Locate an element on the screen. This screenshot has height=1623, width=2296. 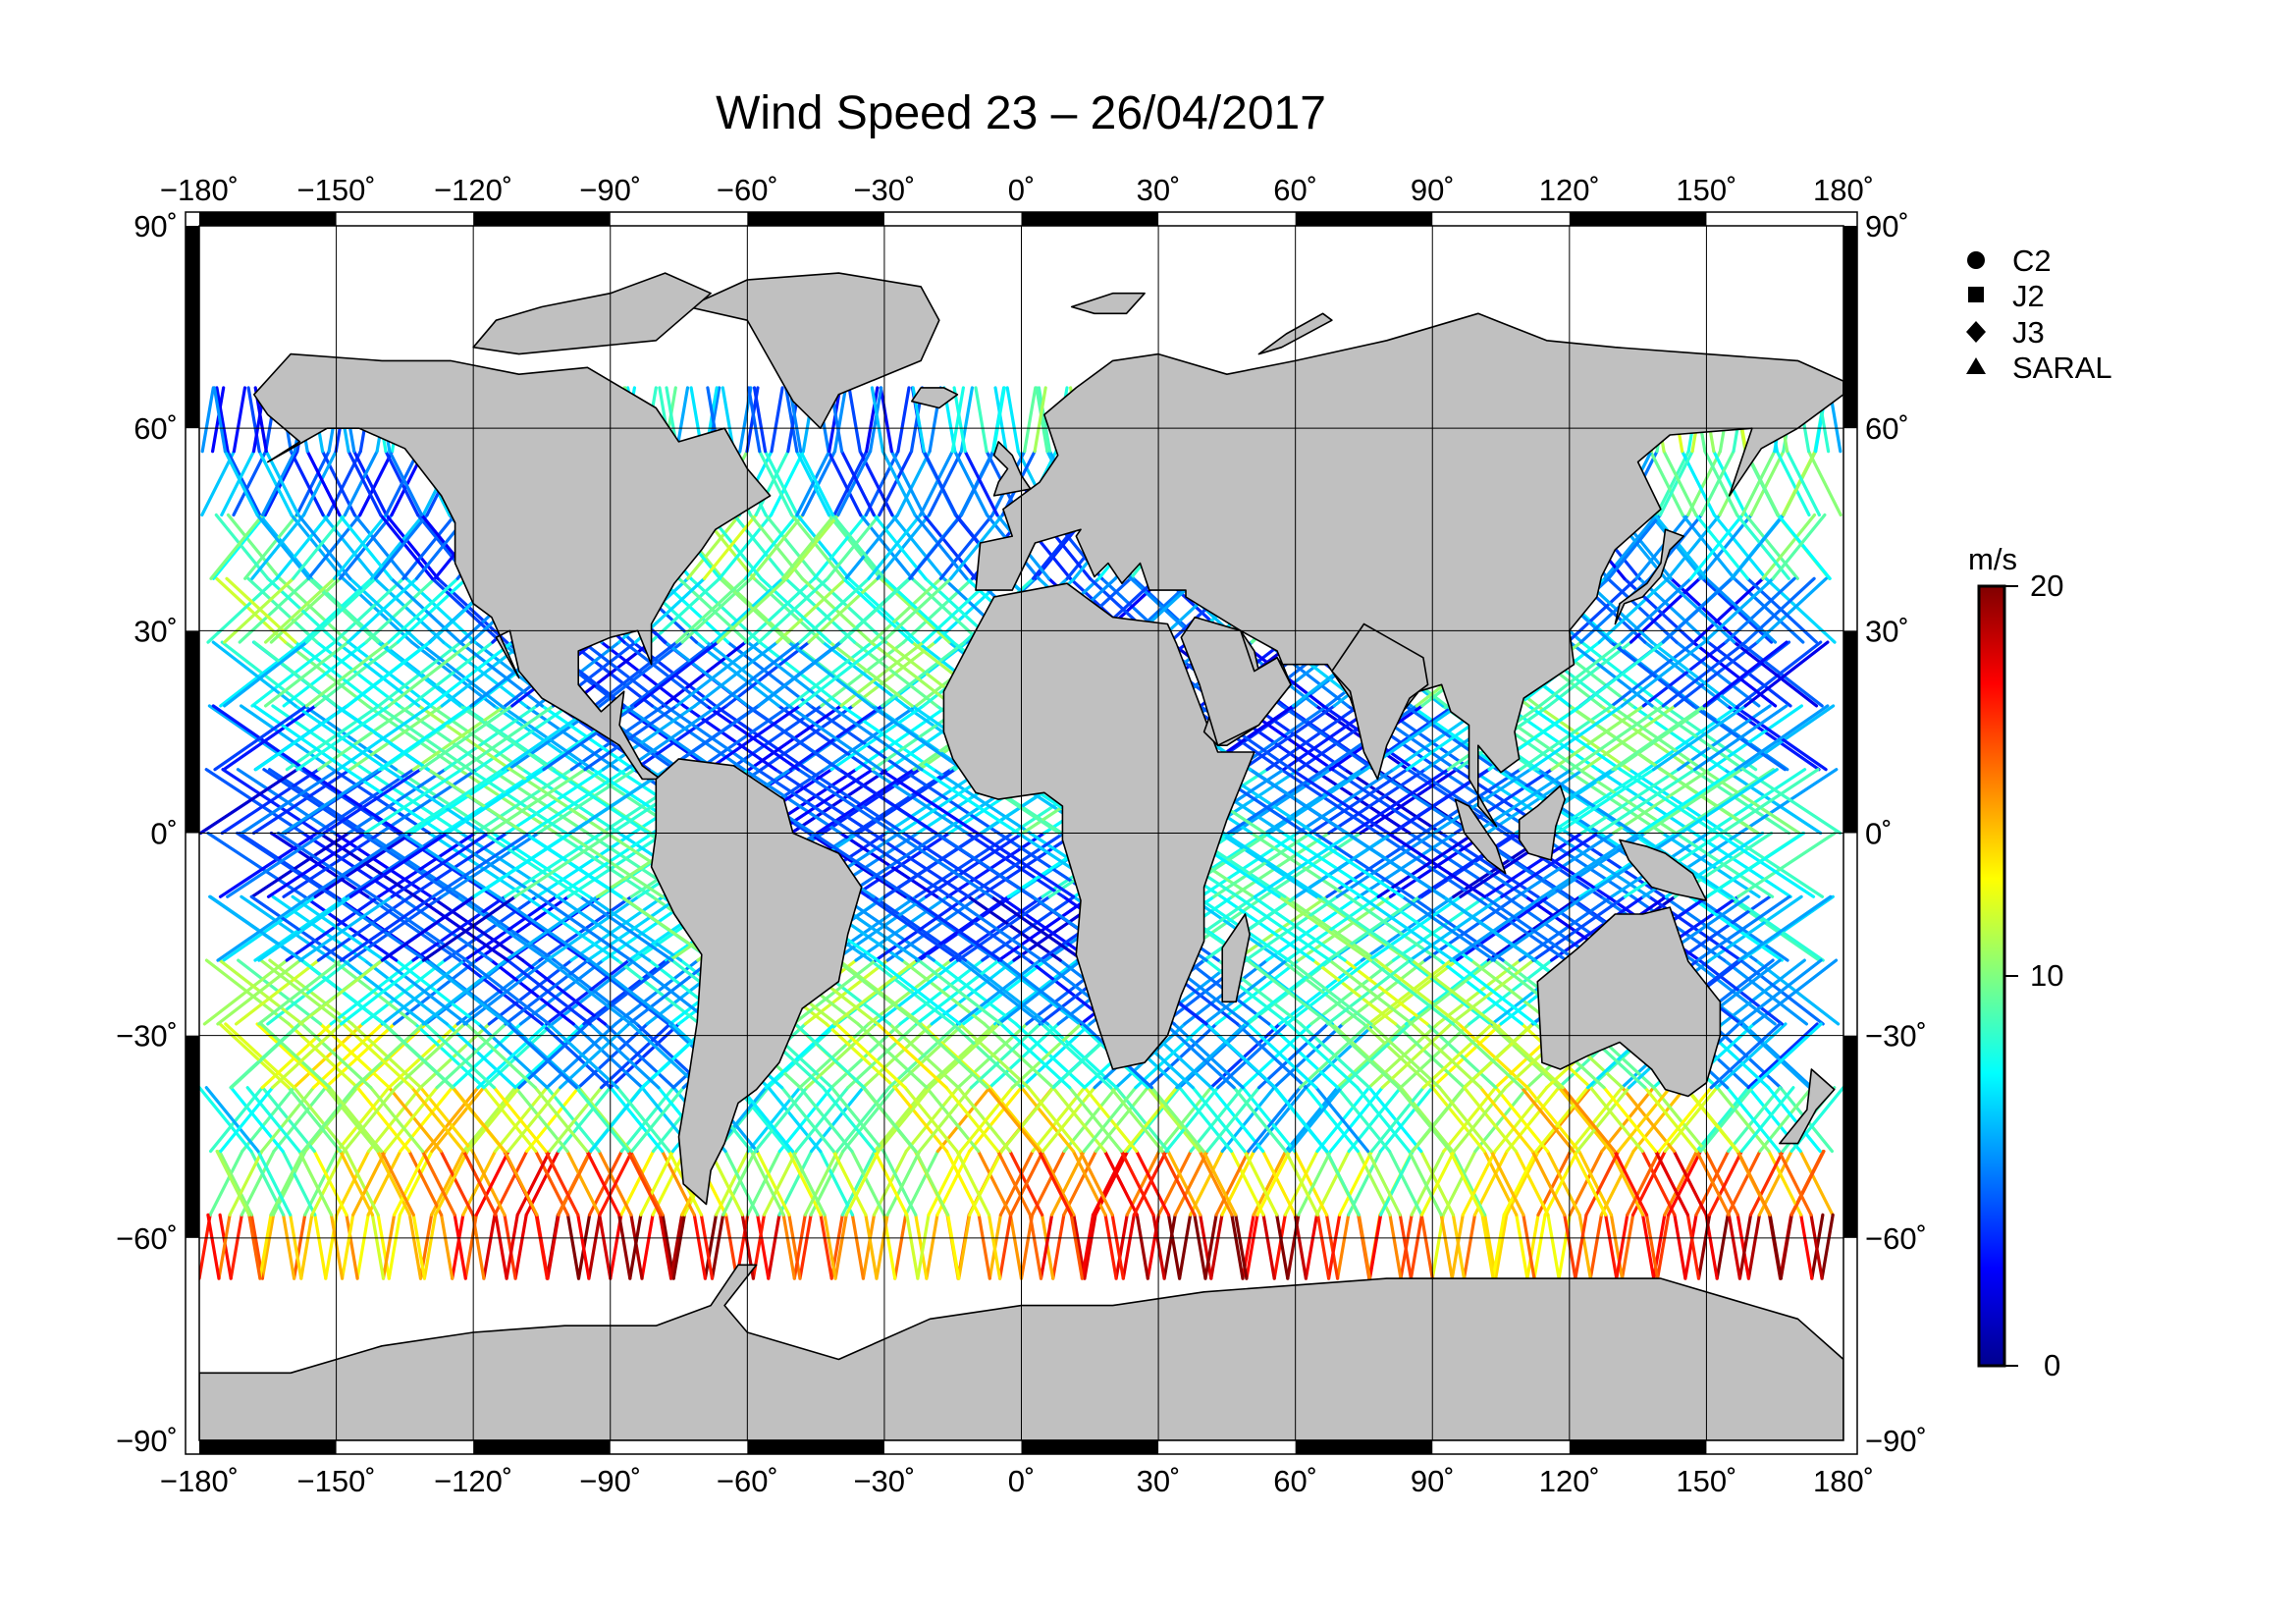
land-japan is located at coordinates (1649, 577).